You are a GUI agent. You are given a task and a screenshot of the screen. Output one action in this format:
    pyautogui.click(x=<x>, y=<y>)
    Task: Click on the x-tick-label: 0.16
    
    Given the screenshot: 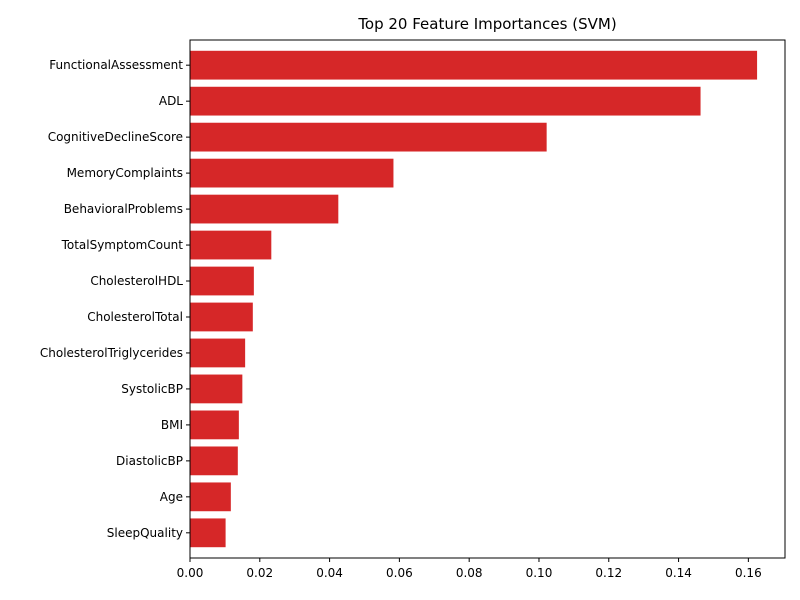 What is the action you would take?
    pyautogui.click(x=748, y=573)
    